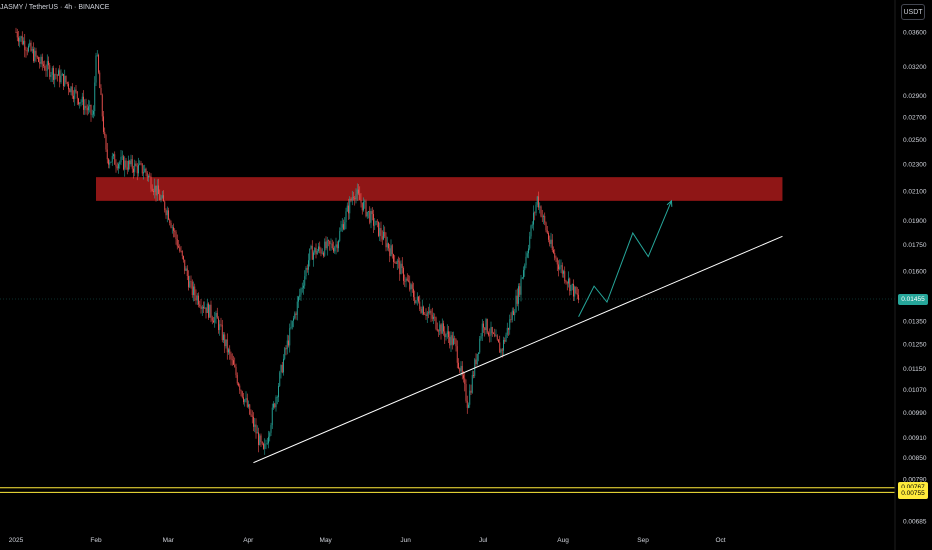 This screenshot has width=932, height=550. I want to click on resistance-zone-layer, so click(439, 189).